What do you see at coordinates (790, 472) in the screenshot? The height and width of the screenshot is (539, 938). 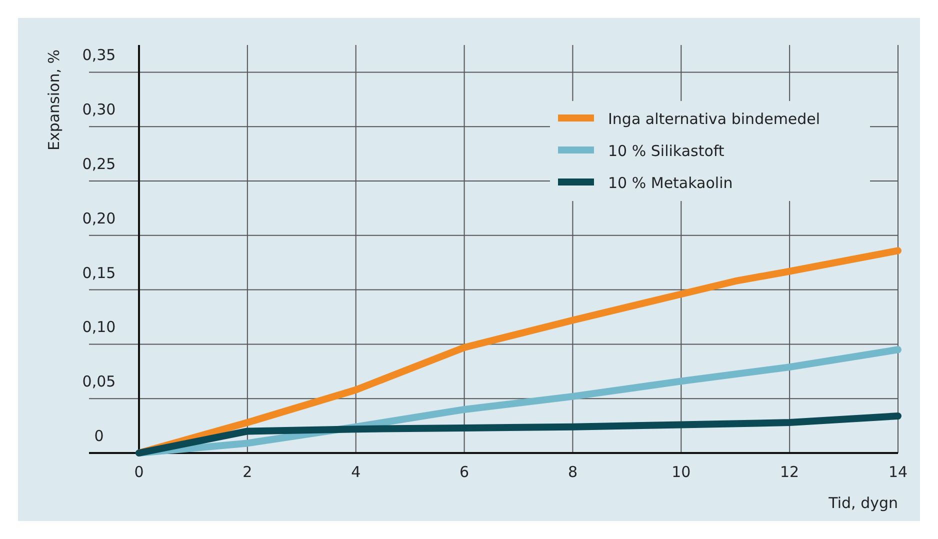 I see `x-tick-label: 12` at bounding box center [790, 472].